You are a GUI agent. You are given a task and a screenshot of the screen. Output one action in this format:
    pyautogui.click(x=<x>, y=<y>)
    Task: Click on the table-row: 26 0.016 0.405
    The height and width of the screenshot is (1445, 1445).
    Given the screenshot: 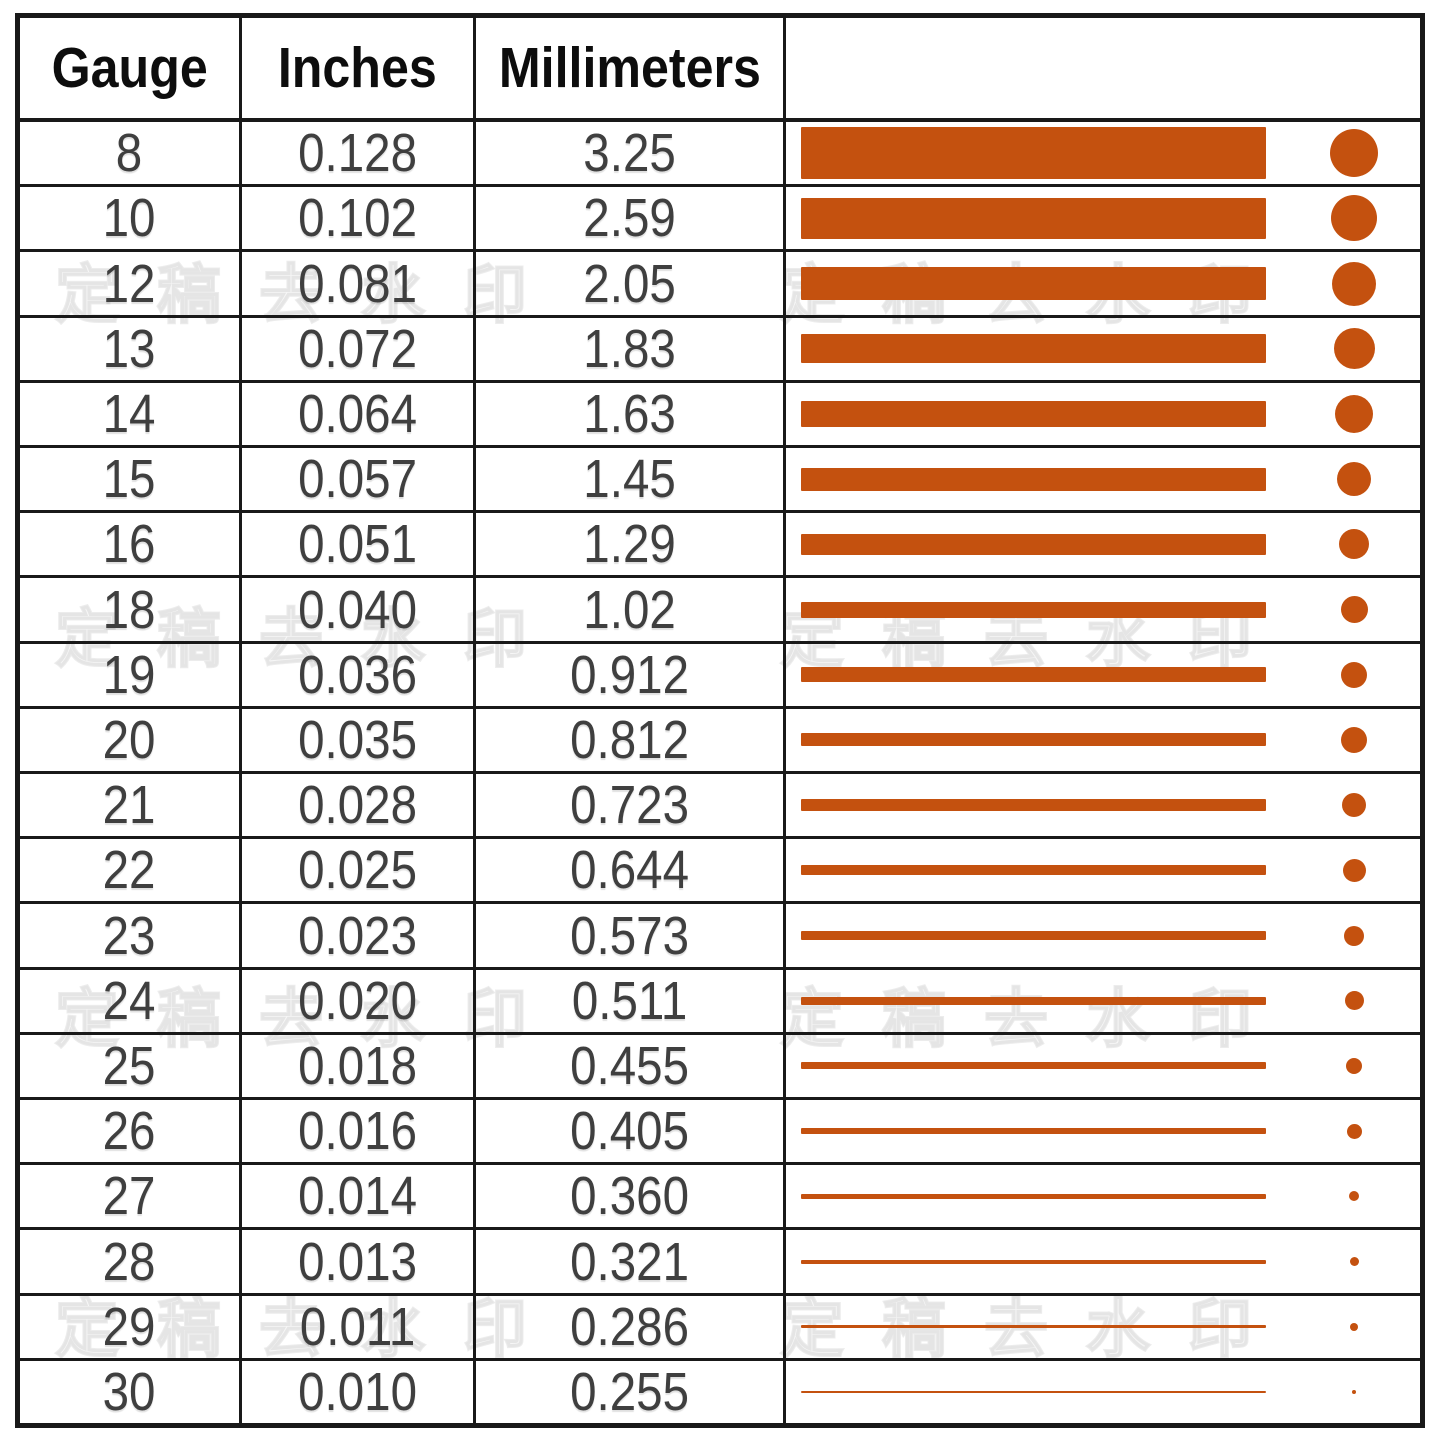 What is the action you would take?
    pyautogui.click(x=720, y=1133)
    